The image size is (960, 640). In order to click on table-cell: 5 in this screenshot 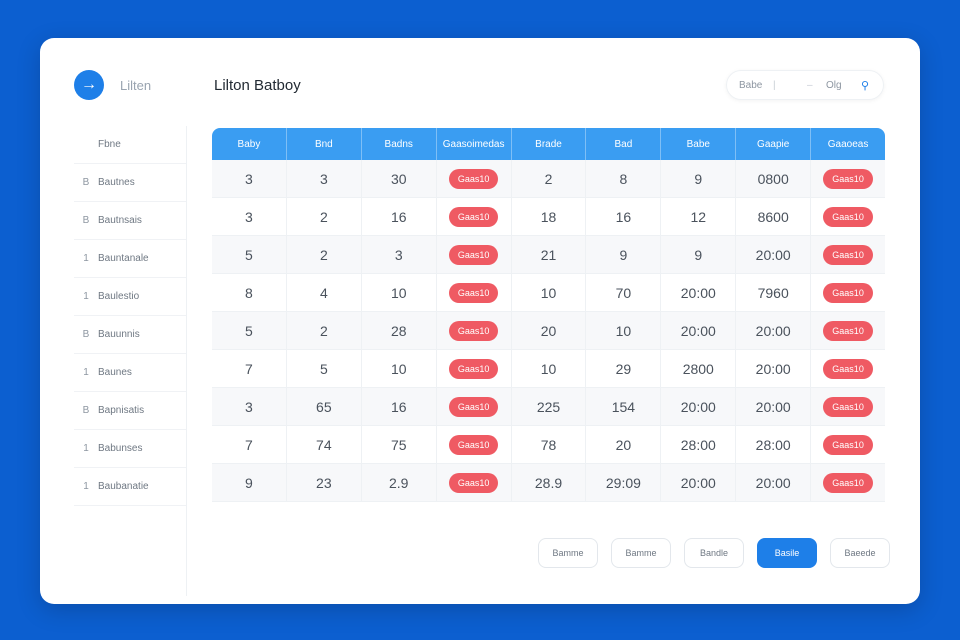, I will do `click(324, 368)`.